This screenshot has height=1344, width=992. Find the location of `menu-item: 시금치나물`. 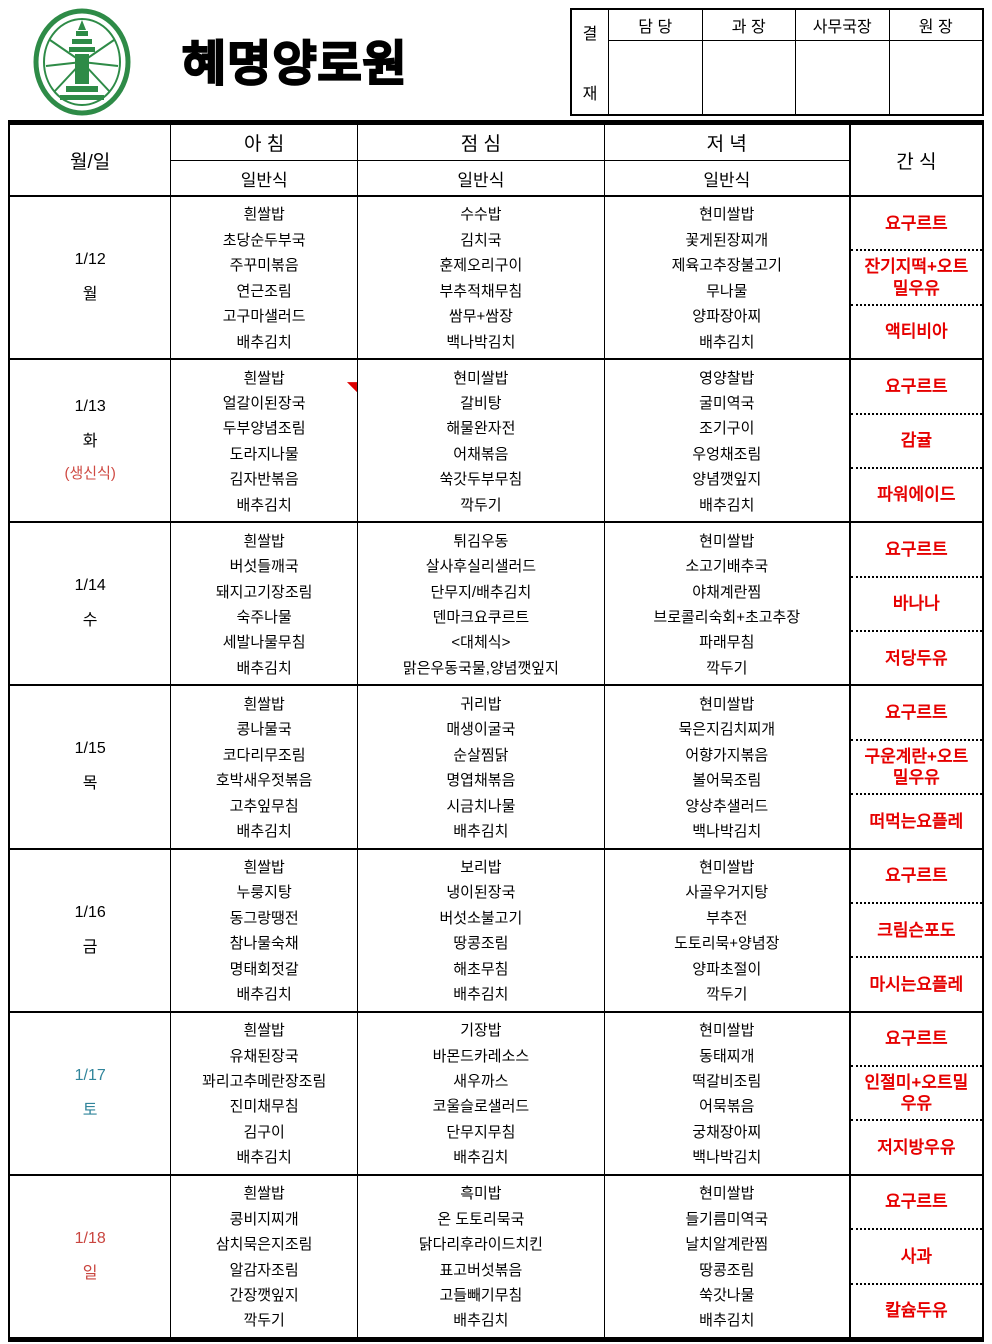

menu-item: 시금치나물 is located at coordinates (481, 806).